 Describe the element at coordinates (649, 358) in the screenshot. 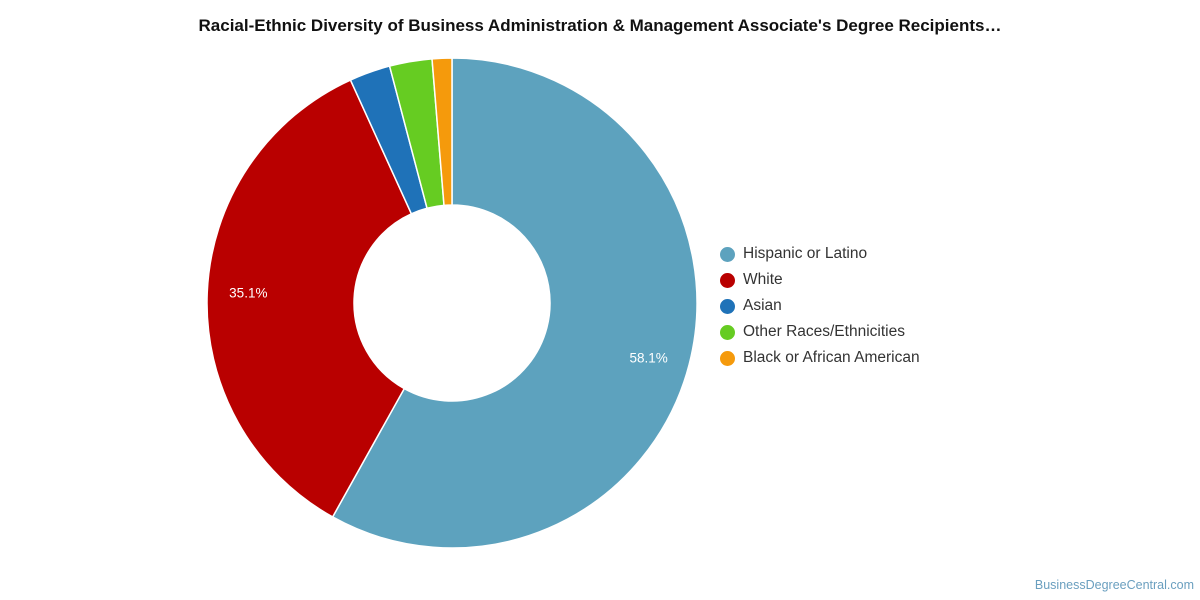

I see `slice-label-hispanic-or-latino: 58.1%` at that location.